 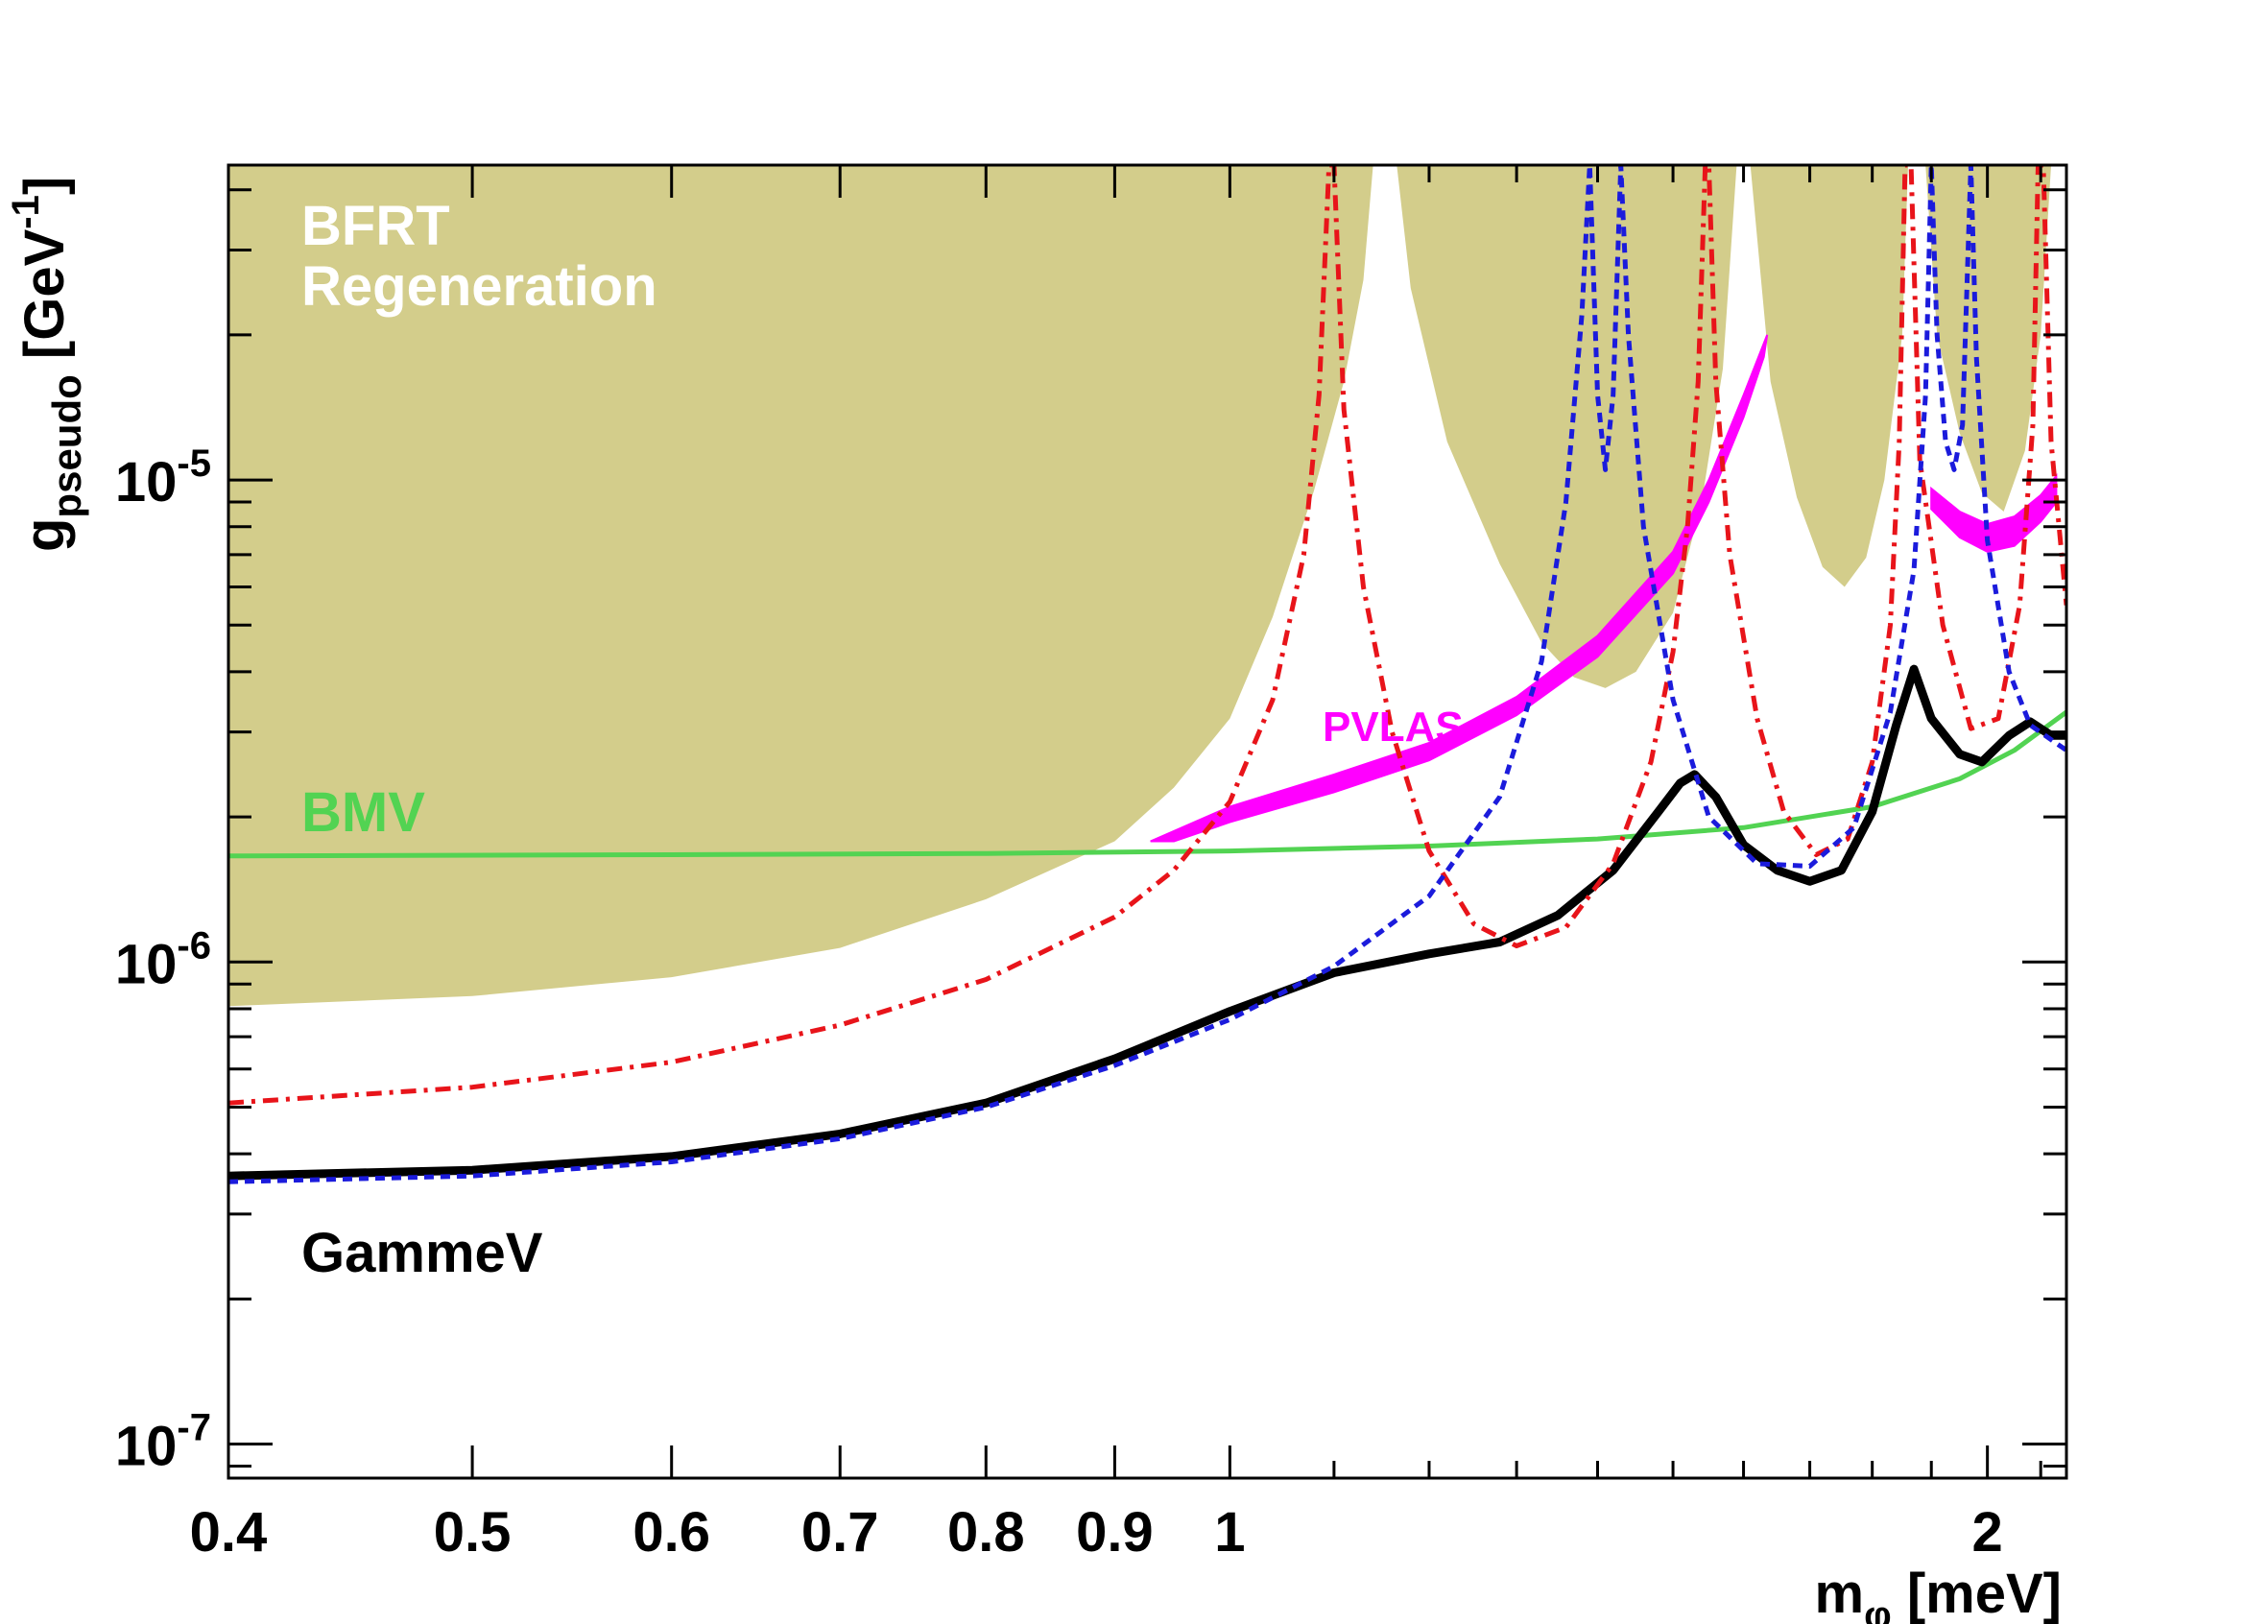 What do you see at coordinates (163, 960) in the screenshot?
I see `y-tick-label: 10⁻⁶` at bounding box center [163, 960].